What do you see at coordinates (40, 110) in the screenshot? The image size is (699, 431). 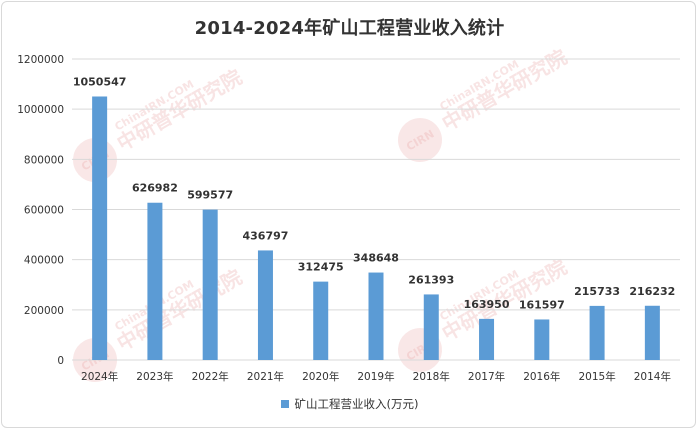 I see `y-tick-label: 1000000` at bounding box center [40, 110].